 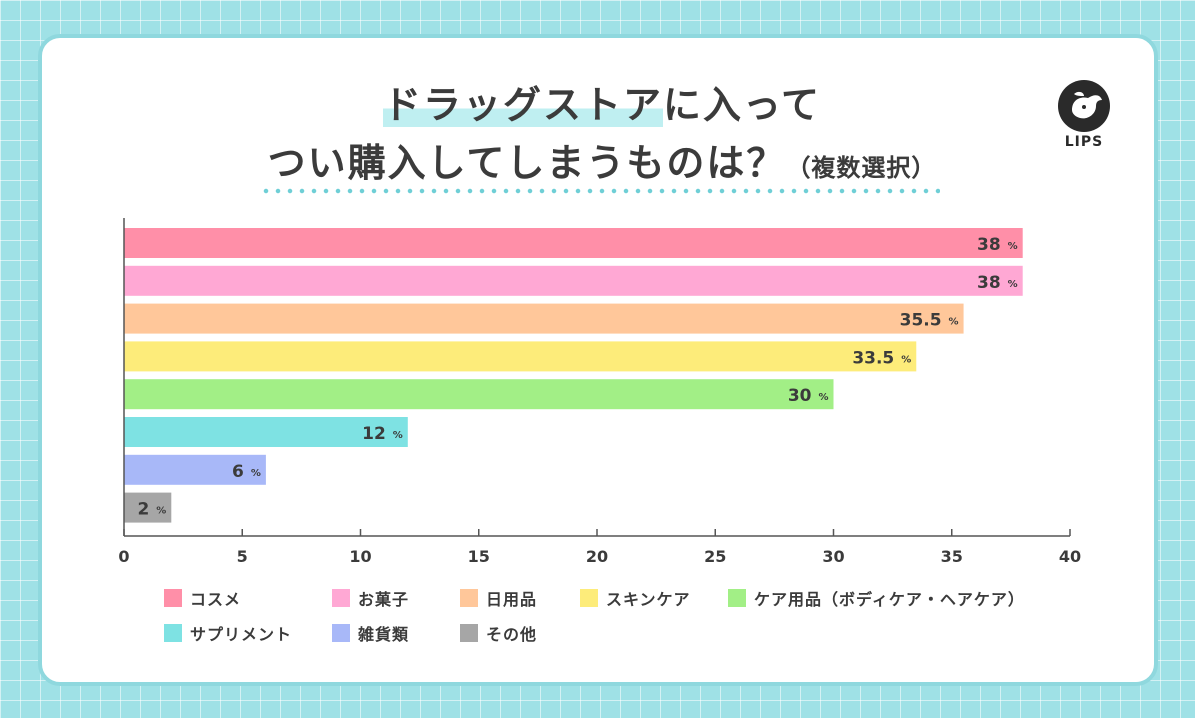 I want to click on data-label-4: 33.5, so click(x=873, y=358).